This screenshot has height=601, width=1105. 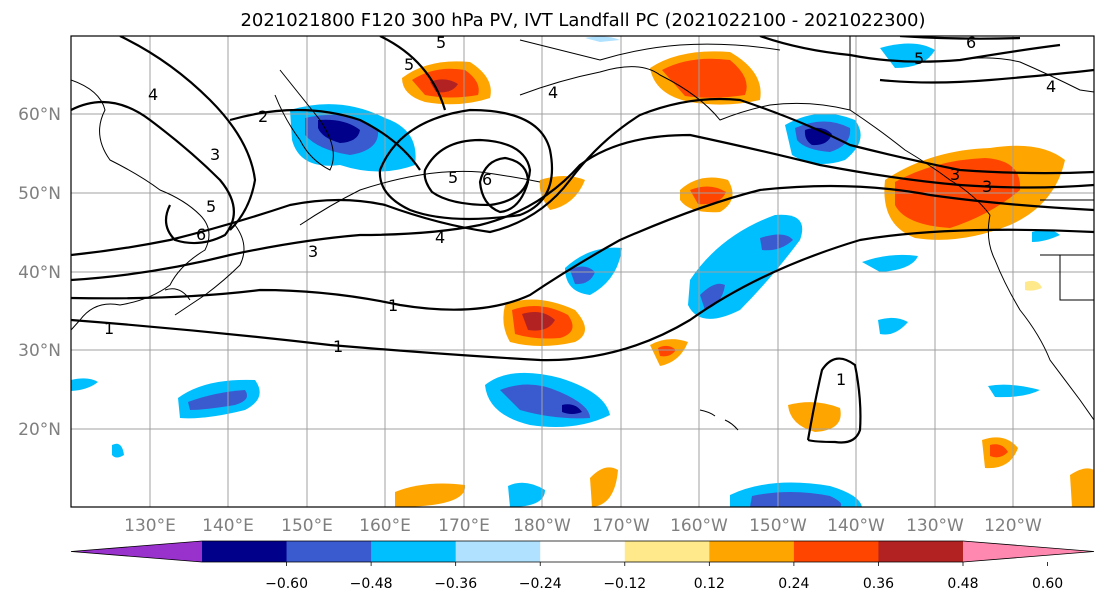 I want to click on negative-anomaly-subtropical-max, so click(x=572, y=409).